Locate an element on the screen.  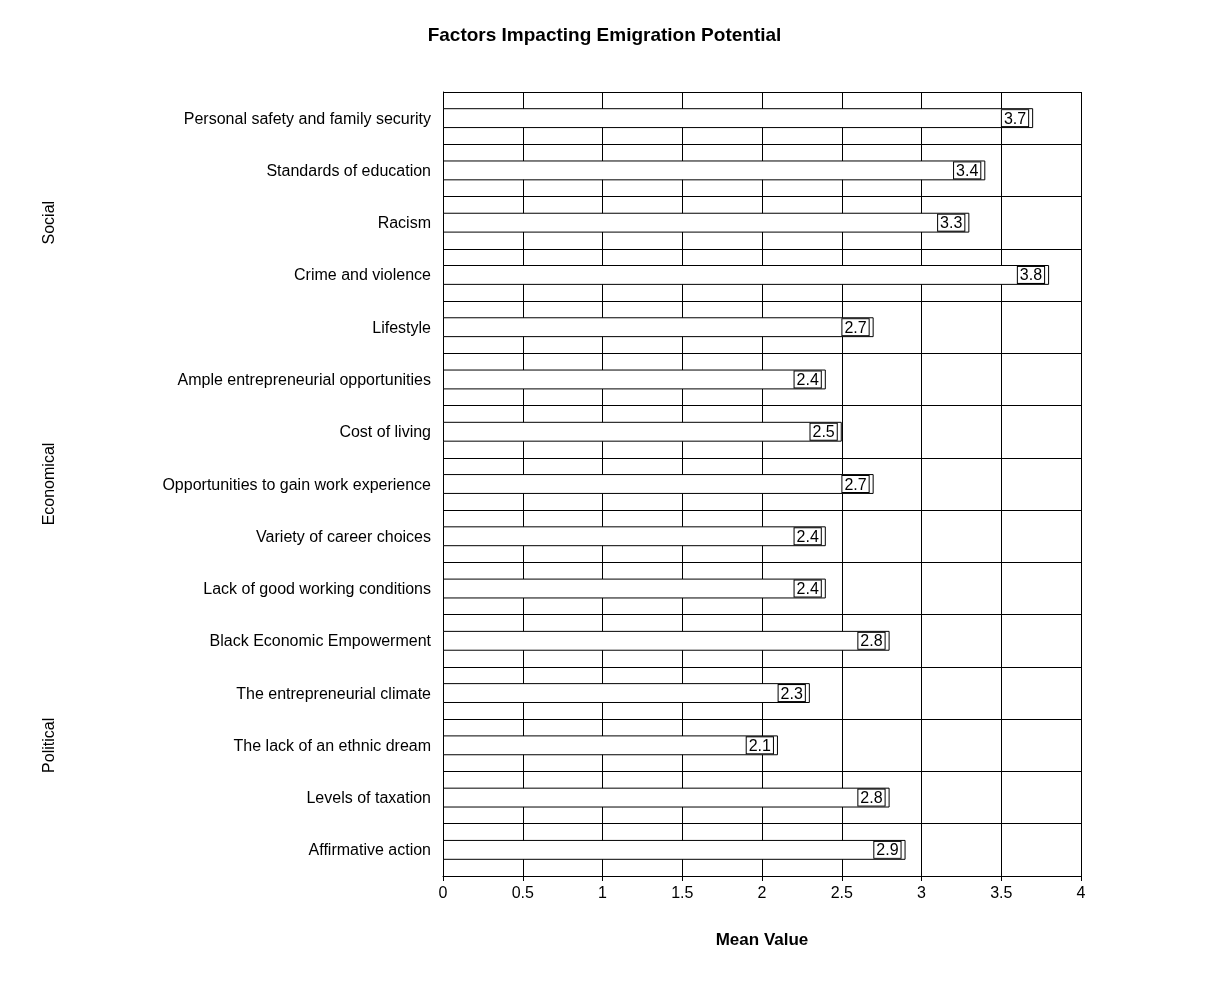
data-label: 2.9 is located at coordinates (887, 850).